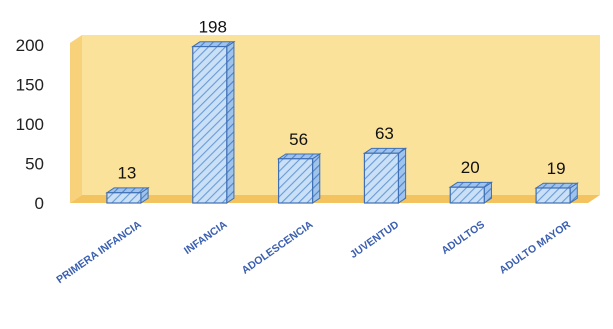  I want to click on y-axis-ticks: 0 50 100 150 200, so click(30, 124).